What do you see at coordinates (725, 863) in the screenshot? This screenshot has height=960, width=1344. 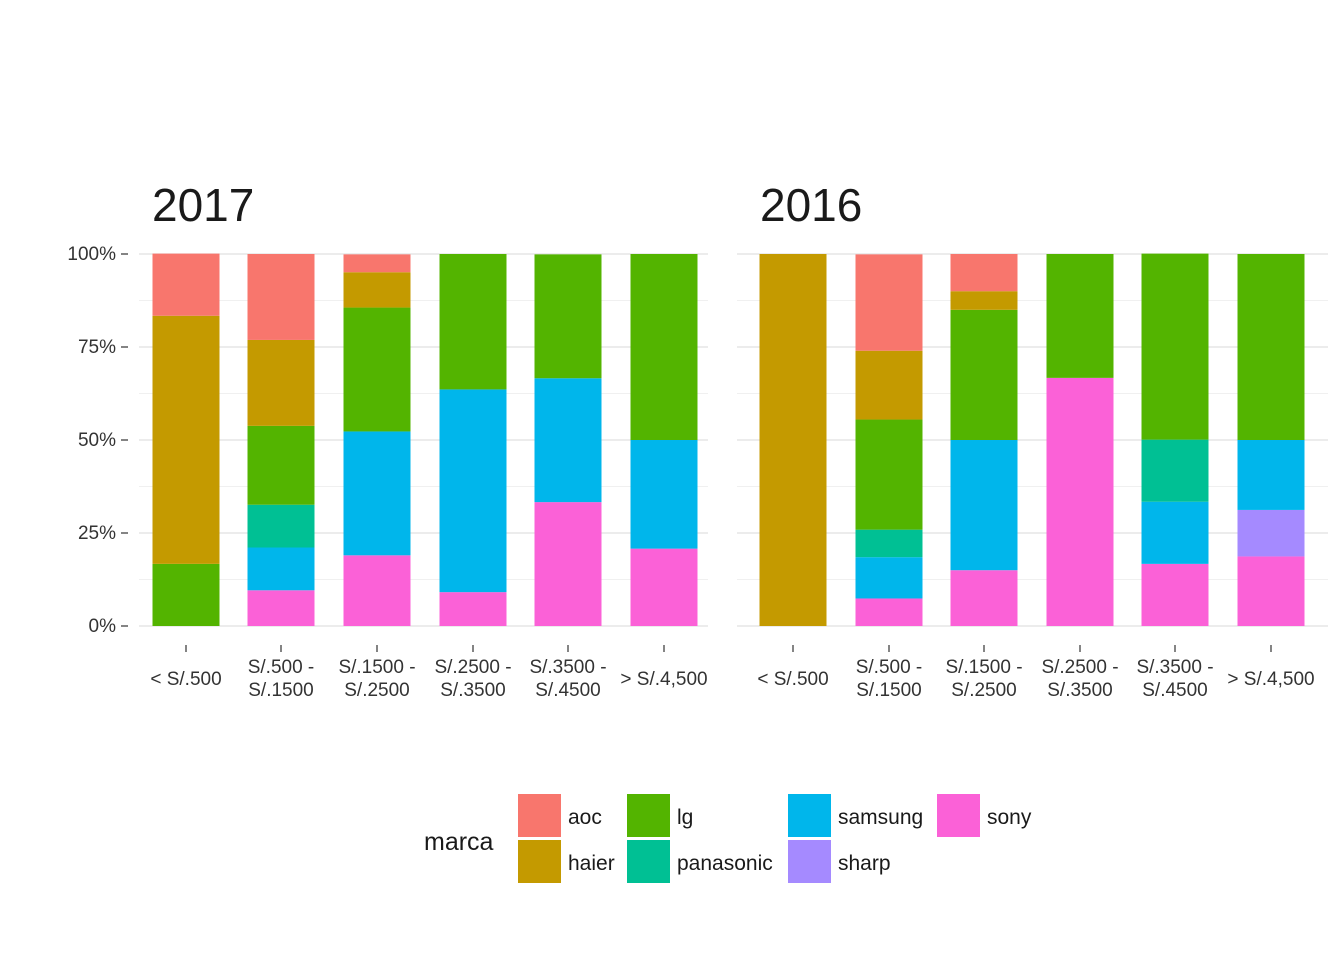 I see `legend-label: panasonic` at bounding box center [725, 863].